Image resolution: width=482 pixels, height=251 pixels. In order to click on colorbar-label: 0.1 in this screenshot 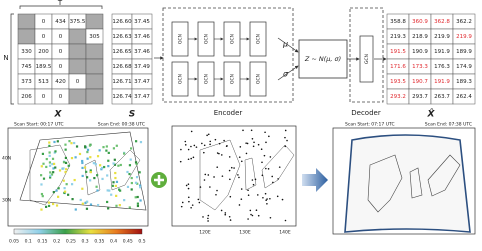, I will do `click(28, 242)`.